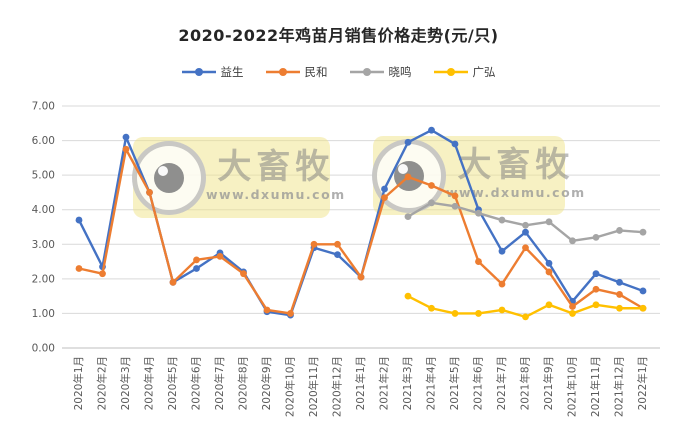  I want to click on legend-label: 晓鸣, so click(400, 72).